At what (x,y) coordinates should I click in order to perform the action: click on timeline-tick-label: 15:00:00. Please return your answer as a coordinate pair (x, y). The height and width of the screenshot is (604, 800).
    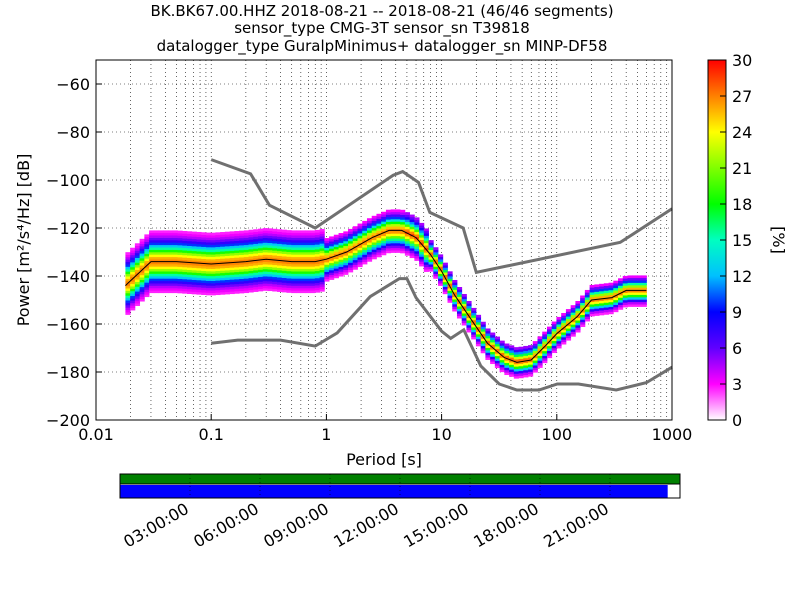
    Looking at the image, I should click on (436, 525).